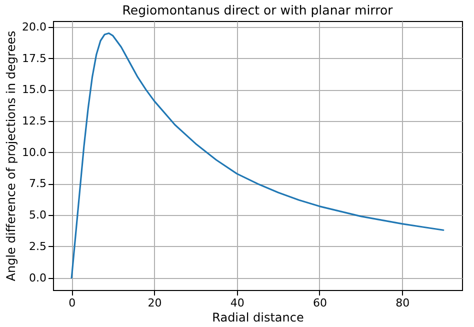 This screenshot has width=474, height=327. What do you see at coordinates (37, 183) in the screenshot?
I see `y-tick-label: 7.5` at bounding box center [37, 183].